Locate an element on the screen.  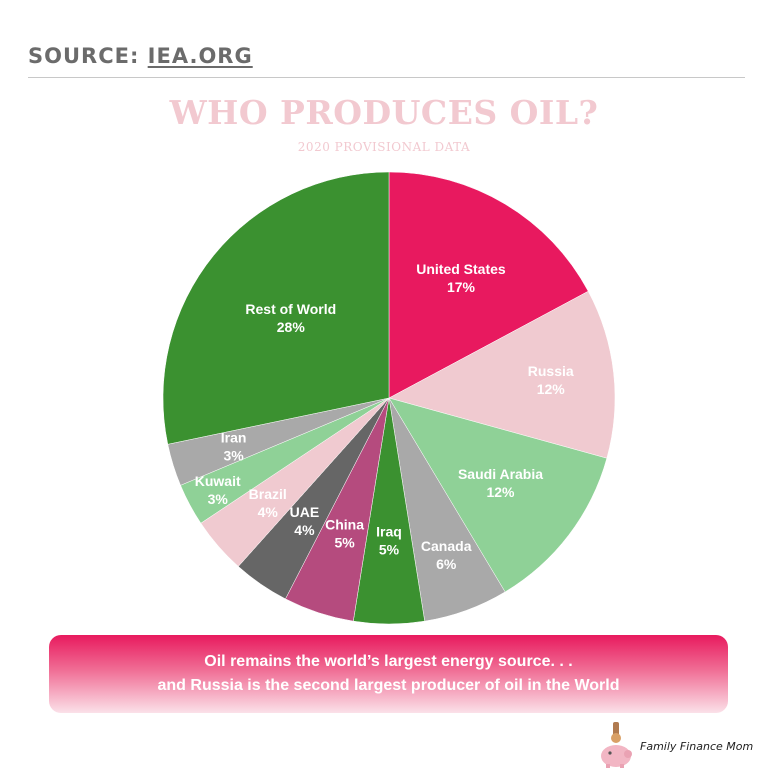
source-line: SOURCE: IEA.ORG is located at coordinates (140, 56).